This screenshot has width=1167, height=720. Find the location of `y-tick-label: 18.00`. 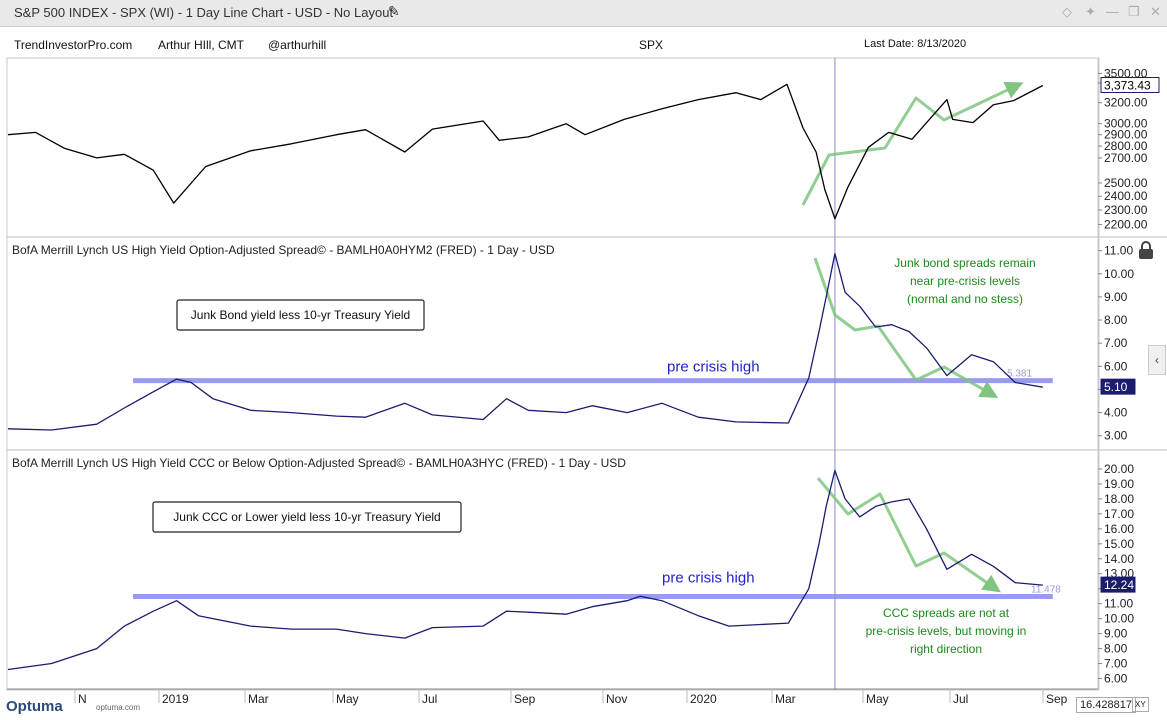

y-tick-label: 18.00 is located at coordinates (1119, 499).